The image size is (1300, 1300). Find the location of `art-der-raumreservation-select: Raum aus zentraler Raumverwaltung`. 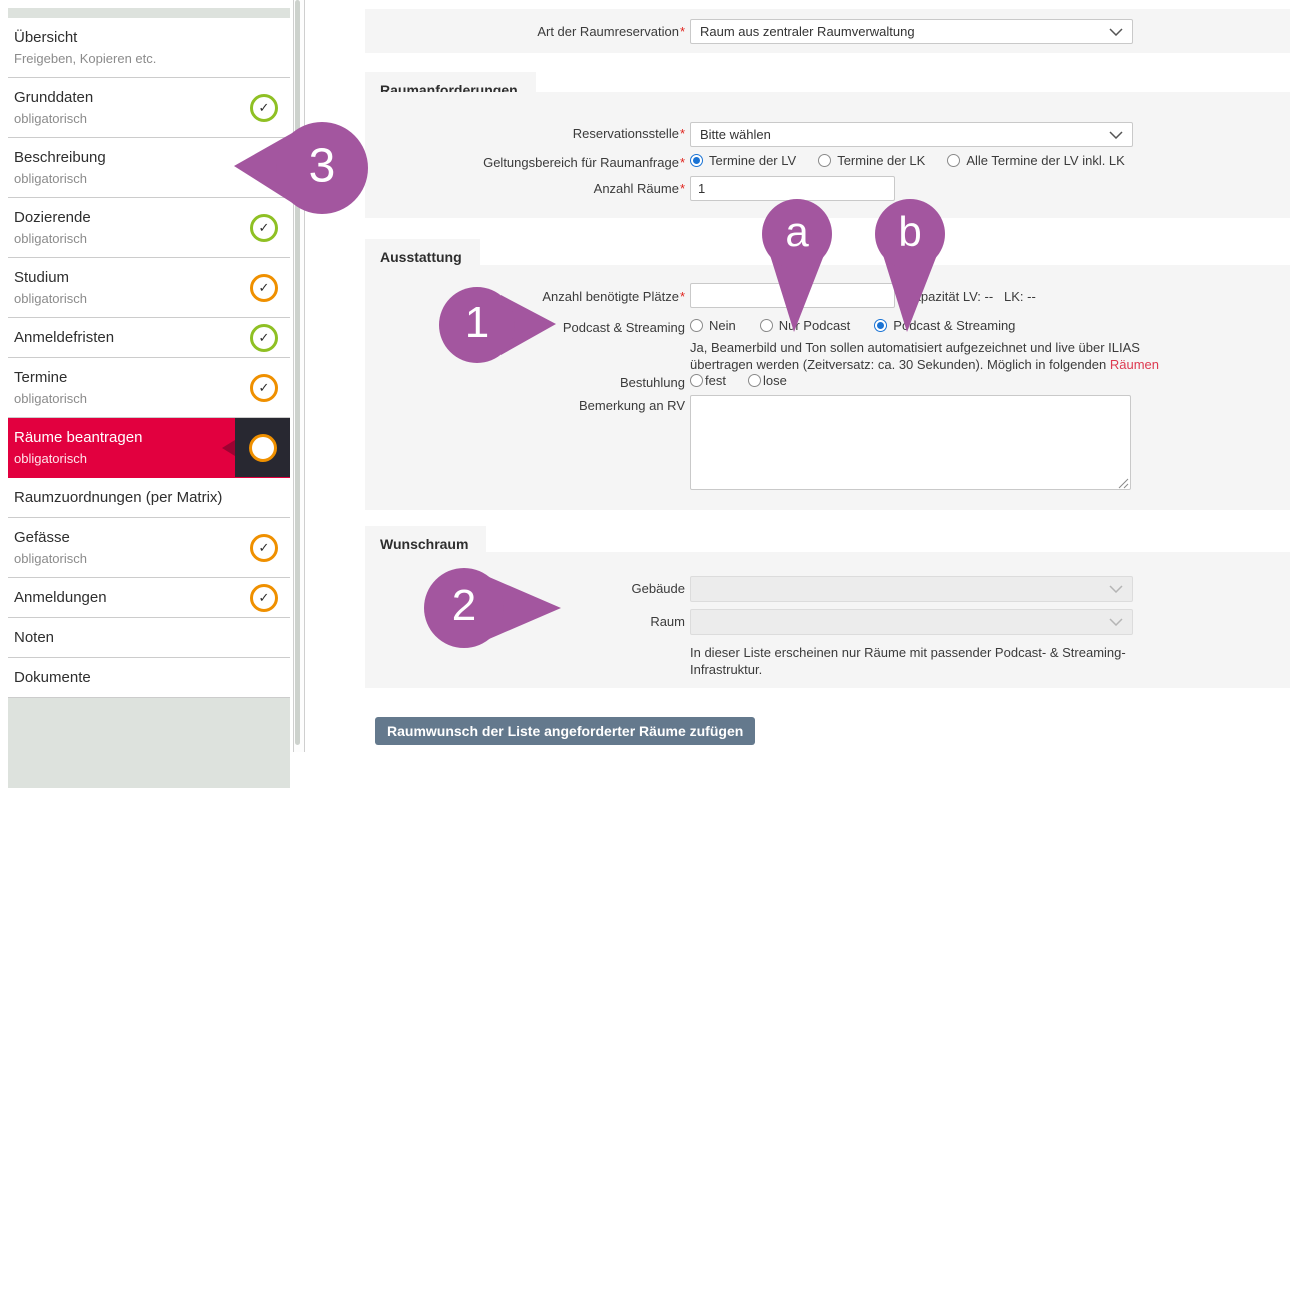

art-der-raumreservation-select: Raum aus zentraler Raumverwaltung is located at coordinates (911, 31).